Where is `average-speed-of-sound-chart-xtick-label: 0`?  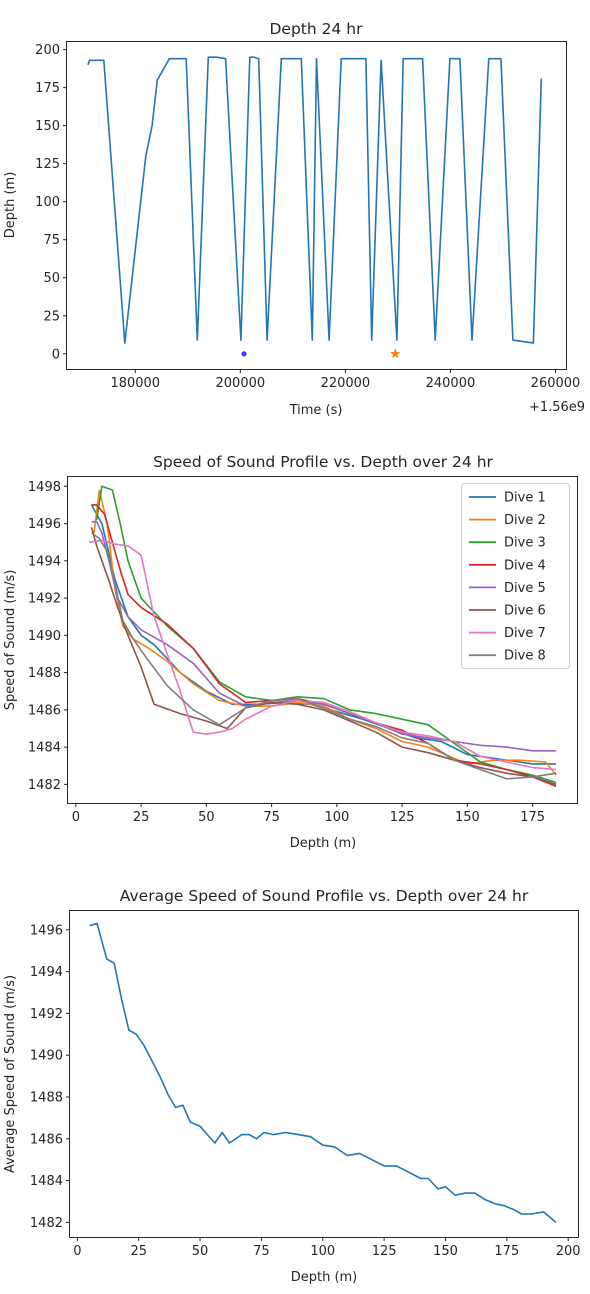
average-speed-of-sound-chart-xtick-label: 0 is located at coordinates (77, 1251).